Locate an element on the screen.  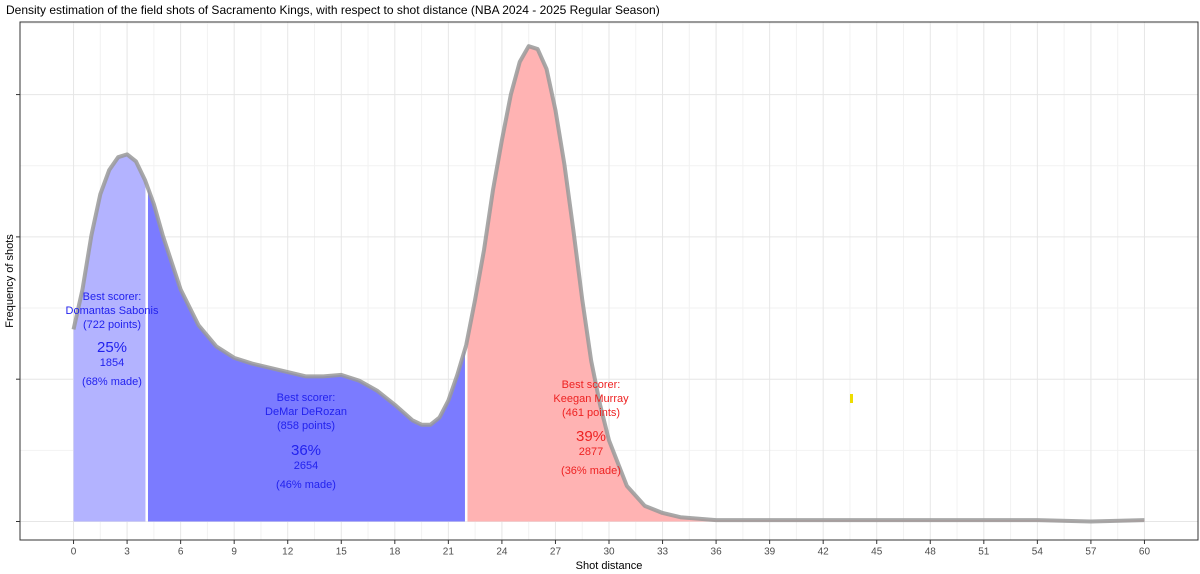
x-tick-label: 33 is located at coordinates (663, 552).